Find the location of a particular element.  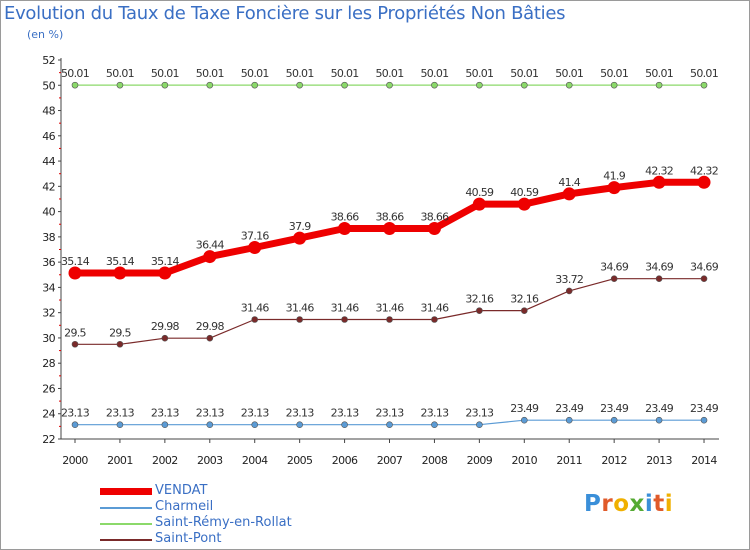

y-tick-label: 48 is located at coordinates (48, 111).